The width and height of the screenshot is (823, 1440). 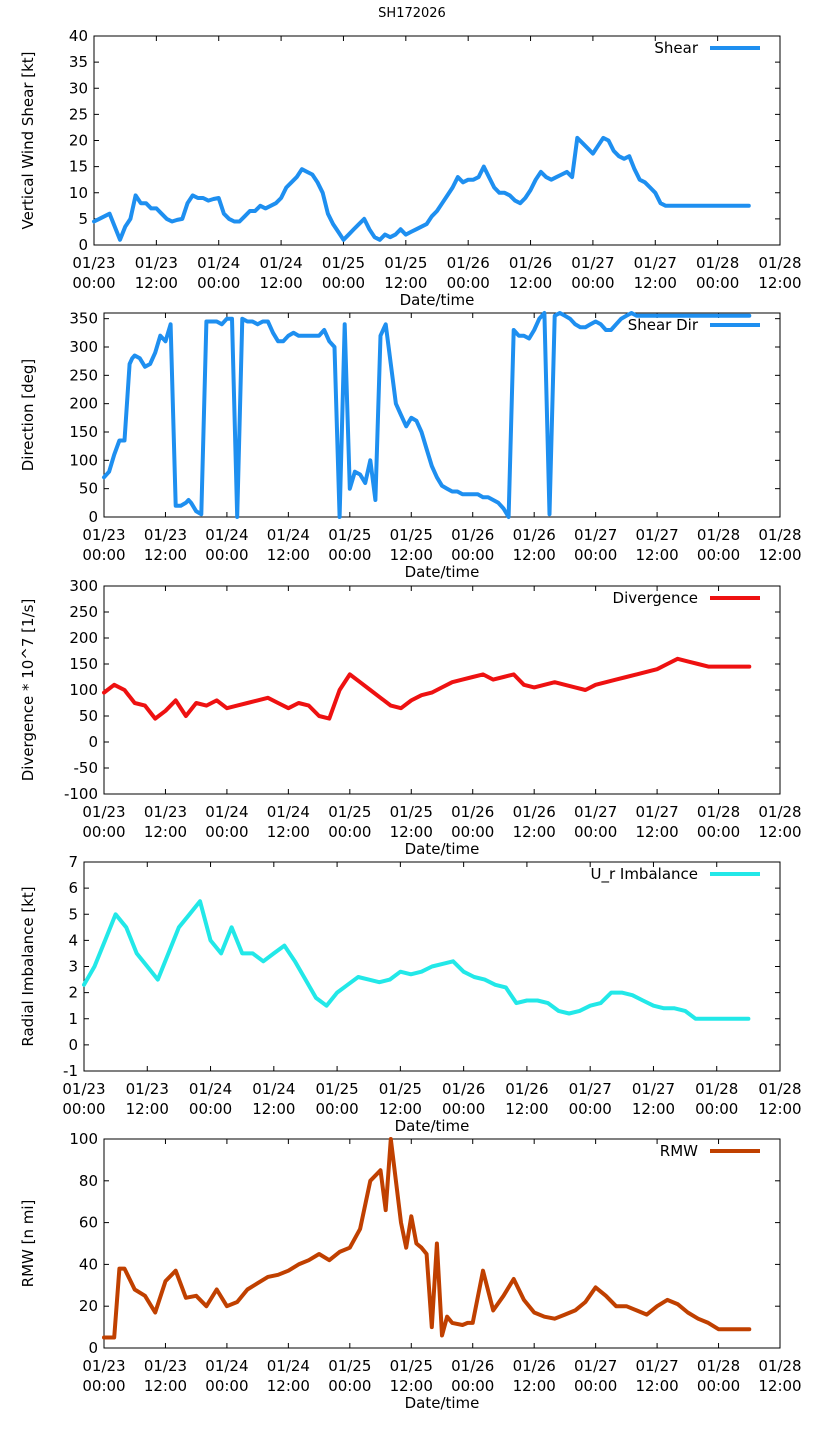 What do you see at coordinates (83, 219) in the screenshot?
I see `y-tick-label: 5` at bounding box center [83, 219].